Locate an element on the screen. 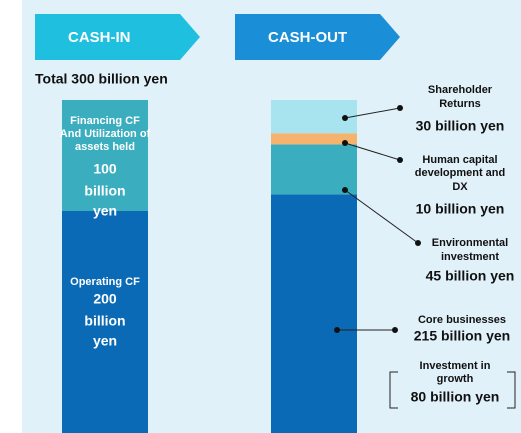 Image resolution: width=521 pixels, height=433 pixels. segment-value: 10 billion yen is located at coordinates (460, 209).